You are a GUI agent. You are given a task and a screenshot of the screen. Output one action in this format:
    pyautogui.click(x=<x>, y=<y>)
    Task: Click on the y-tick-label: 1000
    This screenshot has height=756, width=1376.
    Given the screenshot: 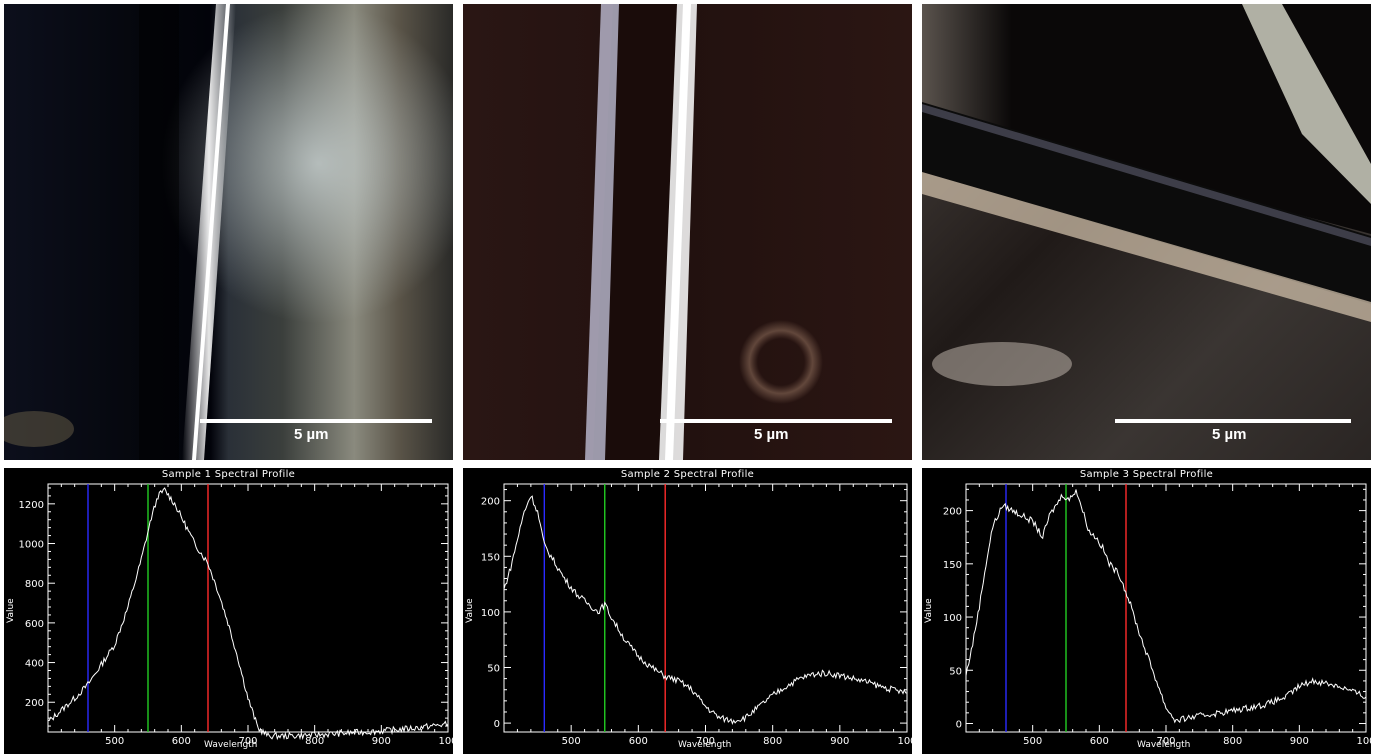 What is the action you would take?
    pyautogui.click(x=31, y=545)
    